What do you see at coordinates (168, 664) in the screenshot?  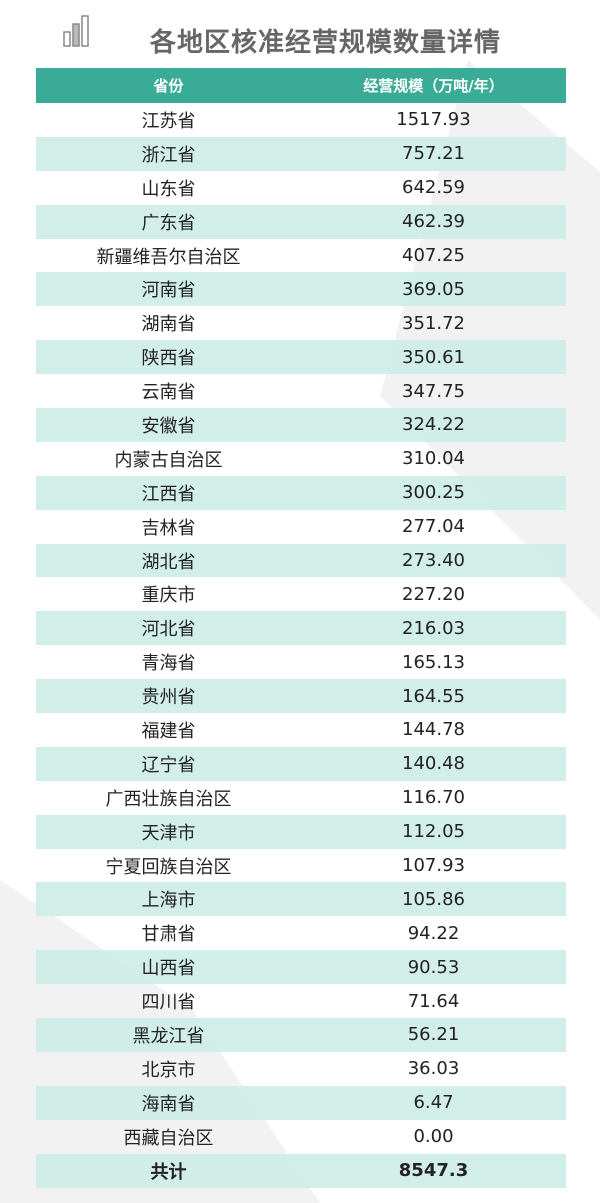 I see `province-cell: 青海省` at bounding box center [168, 664].